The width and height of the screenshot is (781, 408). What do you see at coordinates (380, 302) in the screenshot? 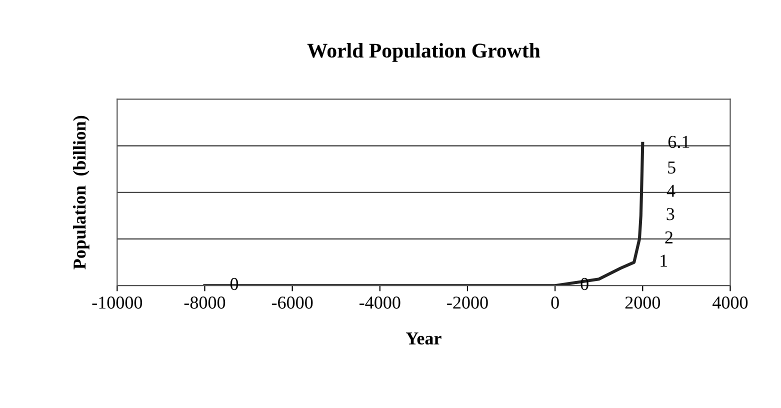
I see `x-tick-label: -4000` at bounding box center [380, 302].